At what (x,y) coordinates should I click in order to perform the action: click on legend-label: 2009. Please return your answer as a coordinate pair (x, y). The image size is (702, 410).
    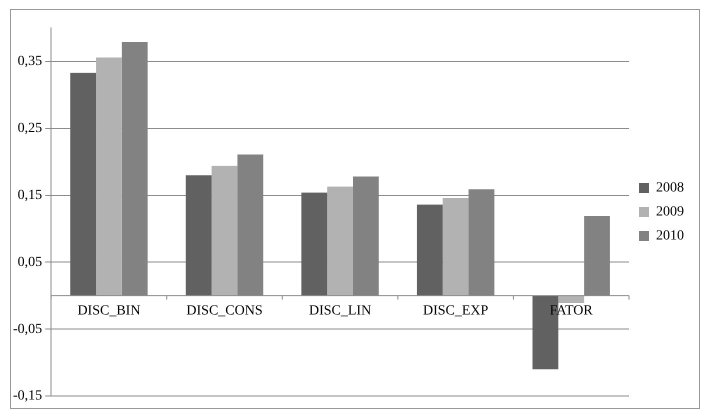
    Looking at the image, I should click on (670, 212).